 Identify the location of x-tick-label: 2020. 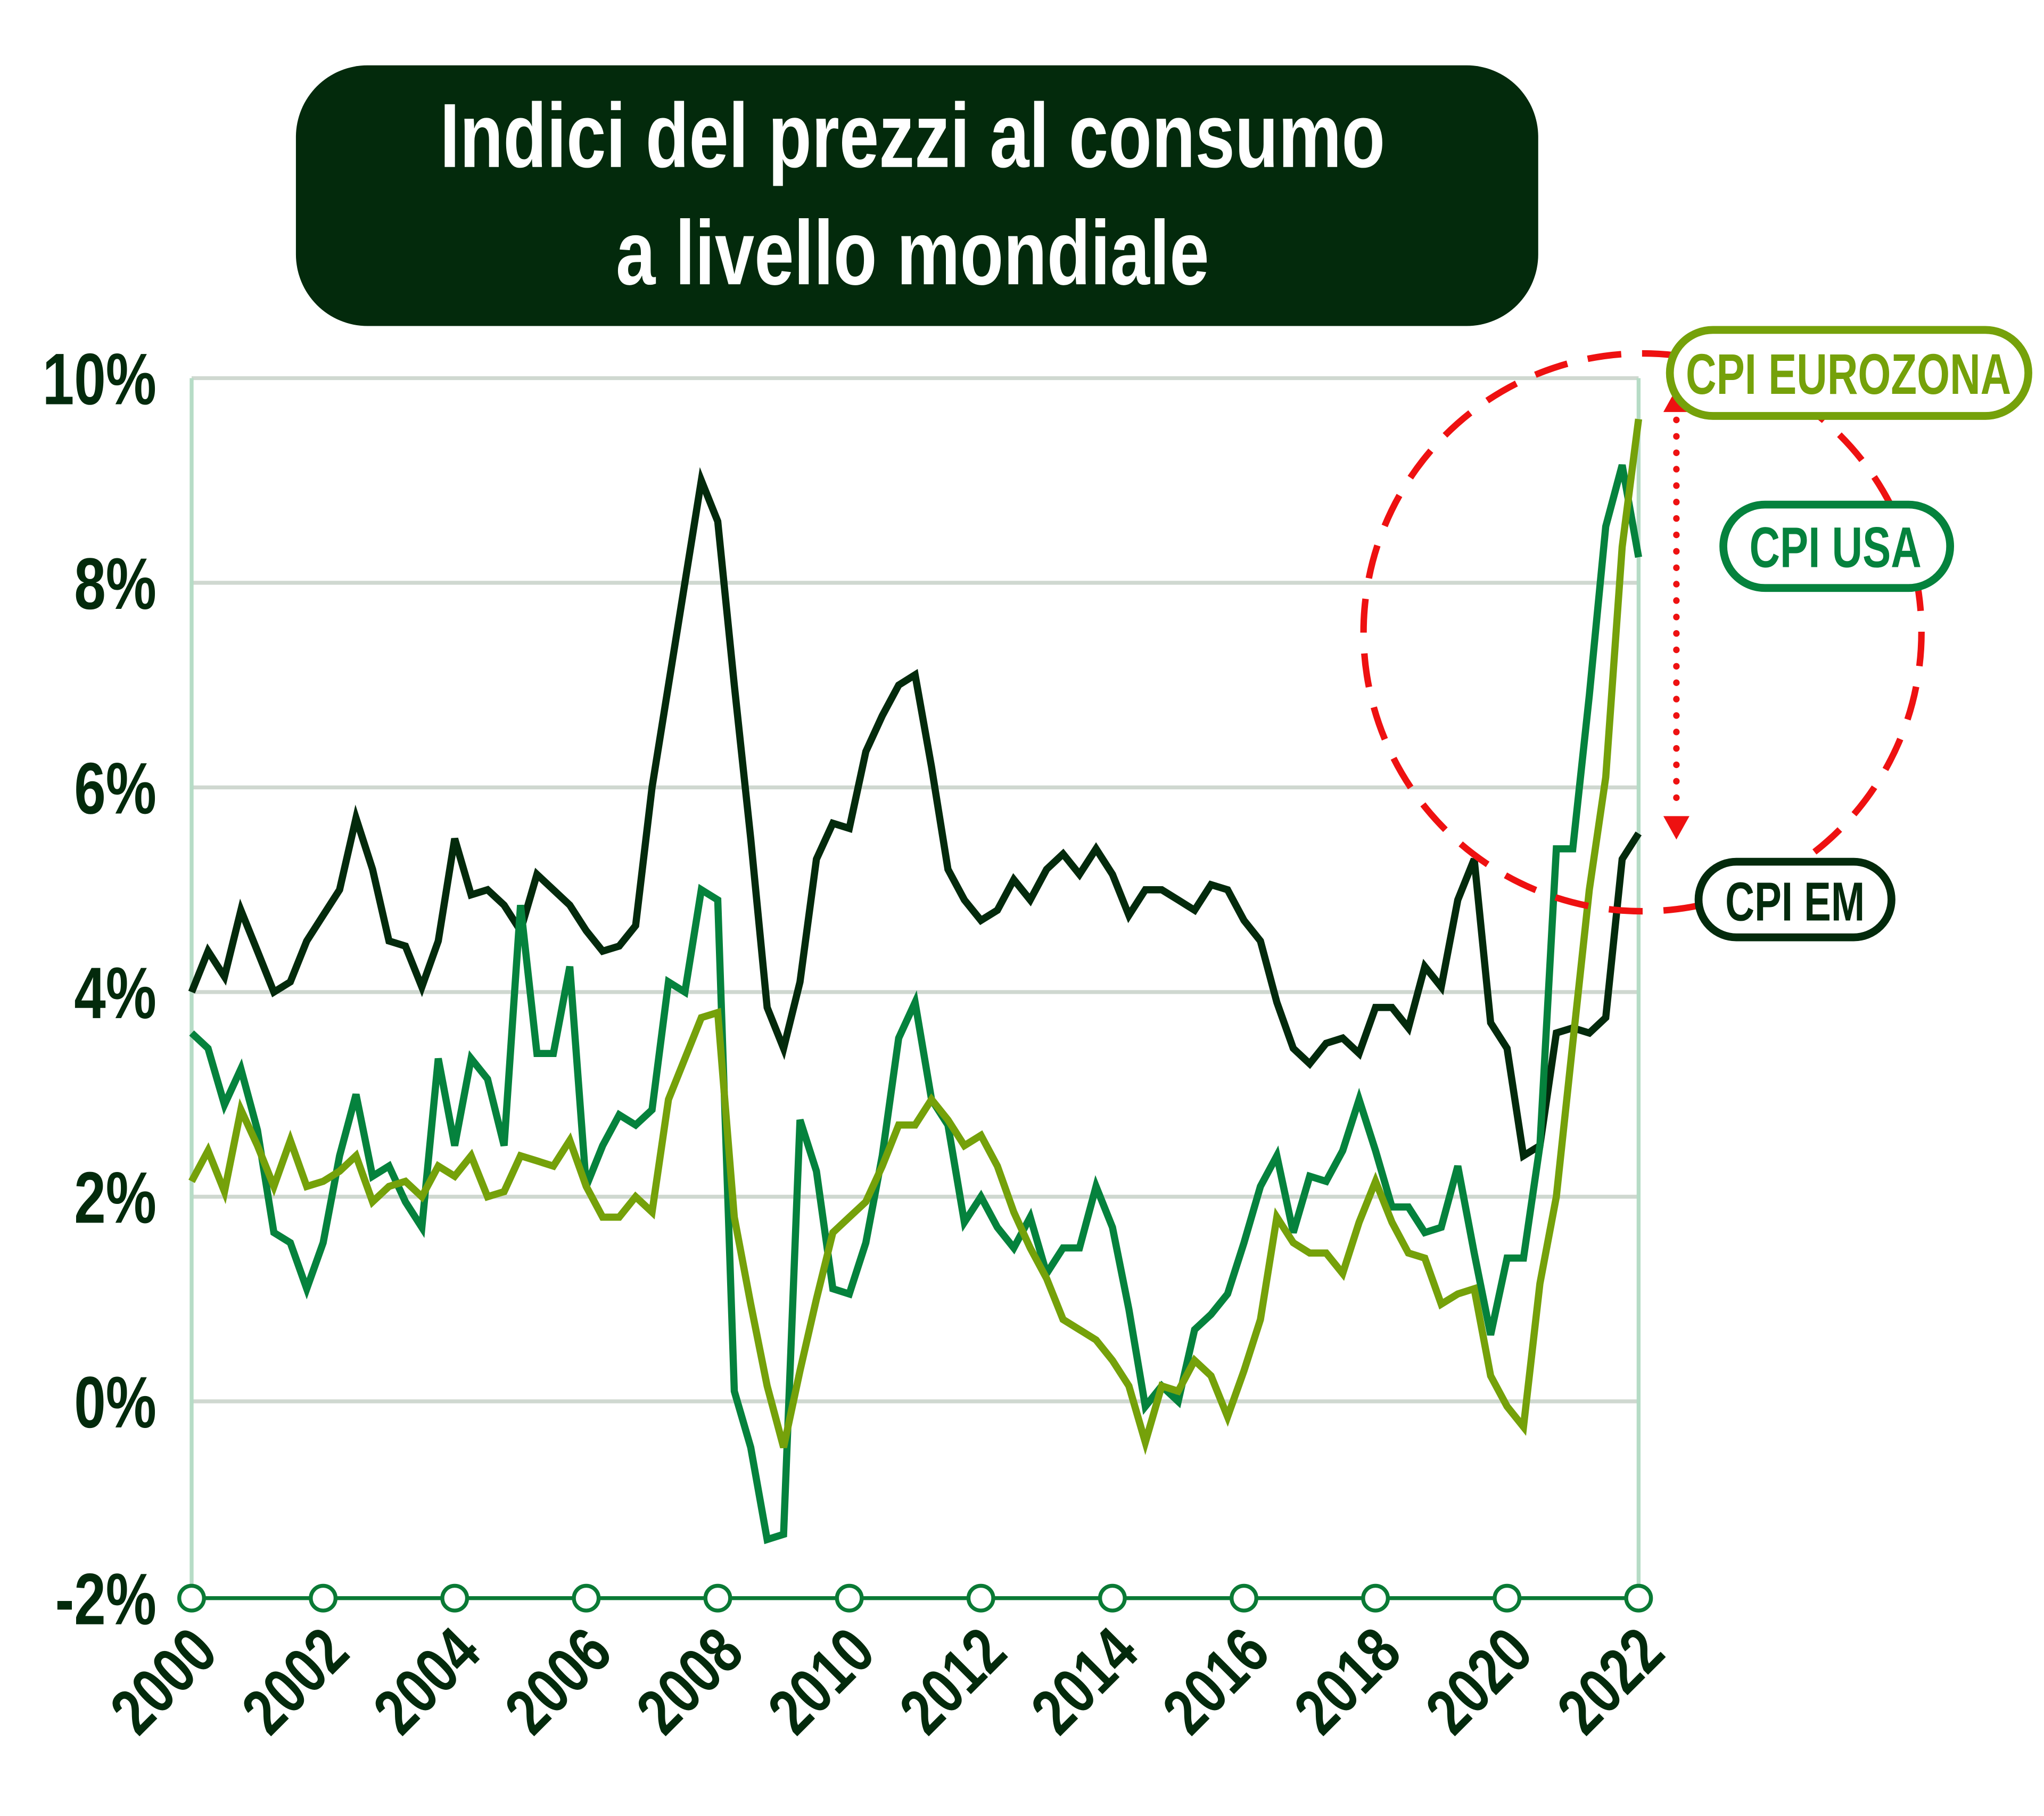
(1479, 1681).